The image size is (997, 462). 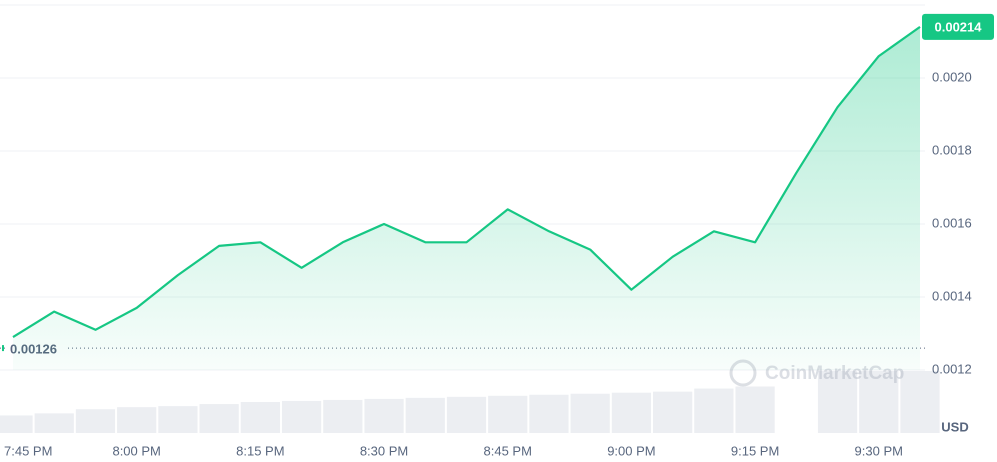 What do you see at coordinates (954, 426) in the screenshot?
I see `currency-label: USD` at bounding box center [954, 426].